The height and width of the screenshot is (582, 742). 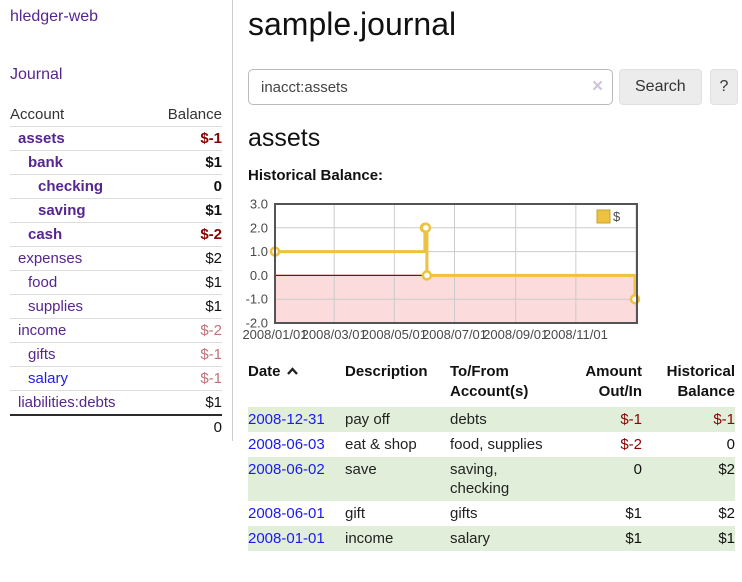 I want to click on accounts-table-header: Account Balance, so click(x=116, y=114).